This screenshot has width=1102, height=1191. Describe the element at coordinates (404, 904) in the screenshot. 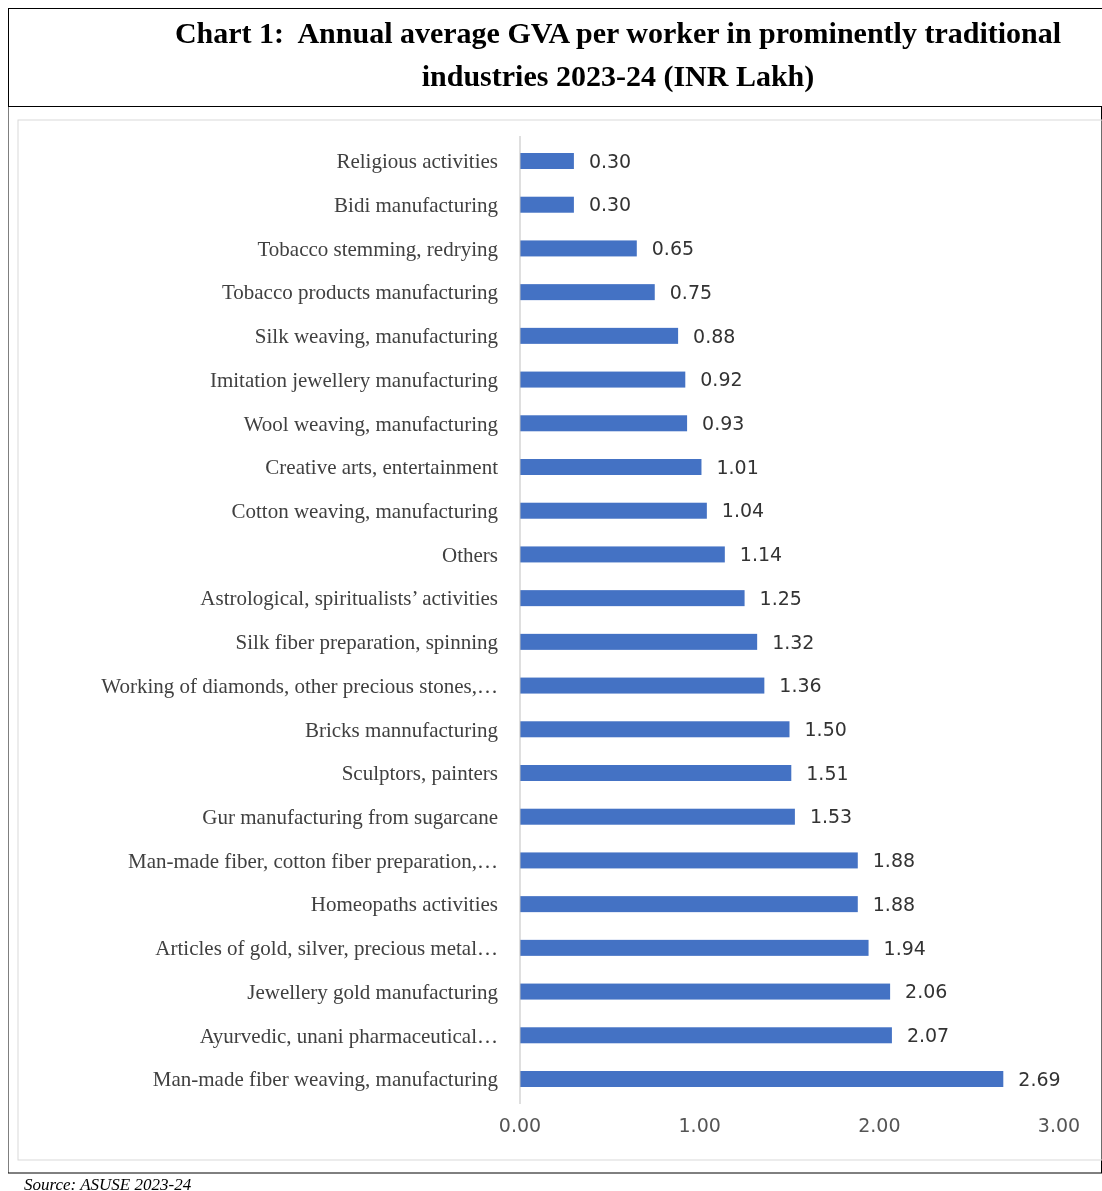

I see `y-tick-label: Homeopaths activities` at that location.